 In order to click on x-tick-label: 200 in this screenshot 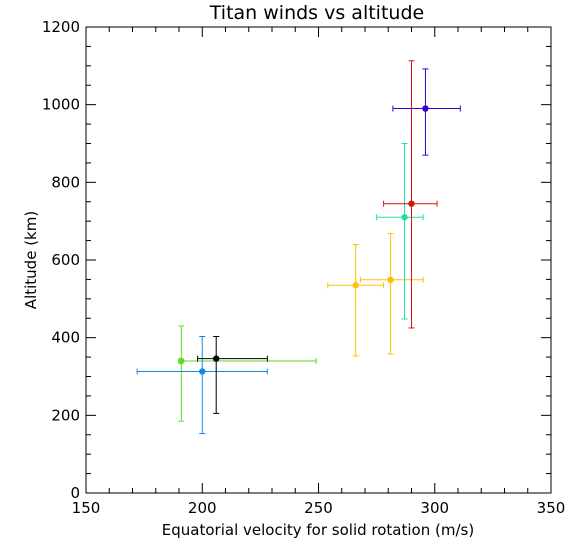, I will do `click(202, 508)`.